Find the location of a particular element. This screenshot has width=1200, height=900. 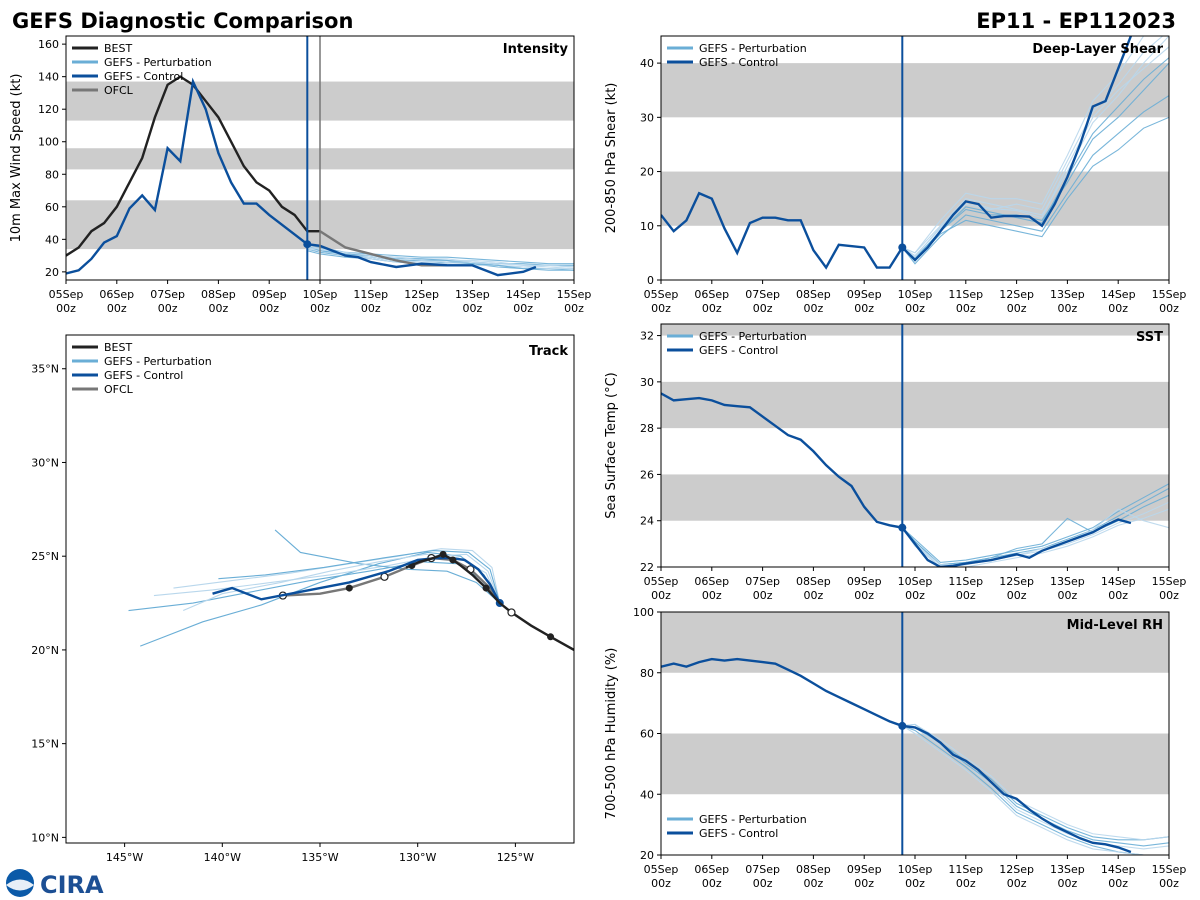

lat-tick-label: 35°N is located at coordinates (45, 369).